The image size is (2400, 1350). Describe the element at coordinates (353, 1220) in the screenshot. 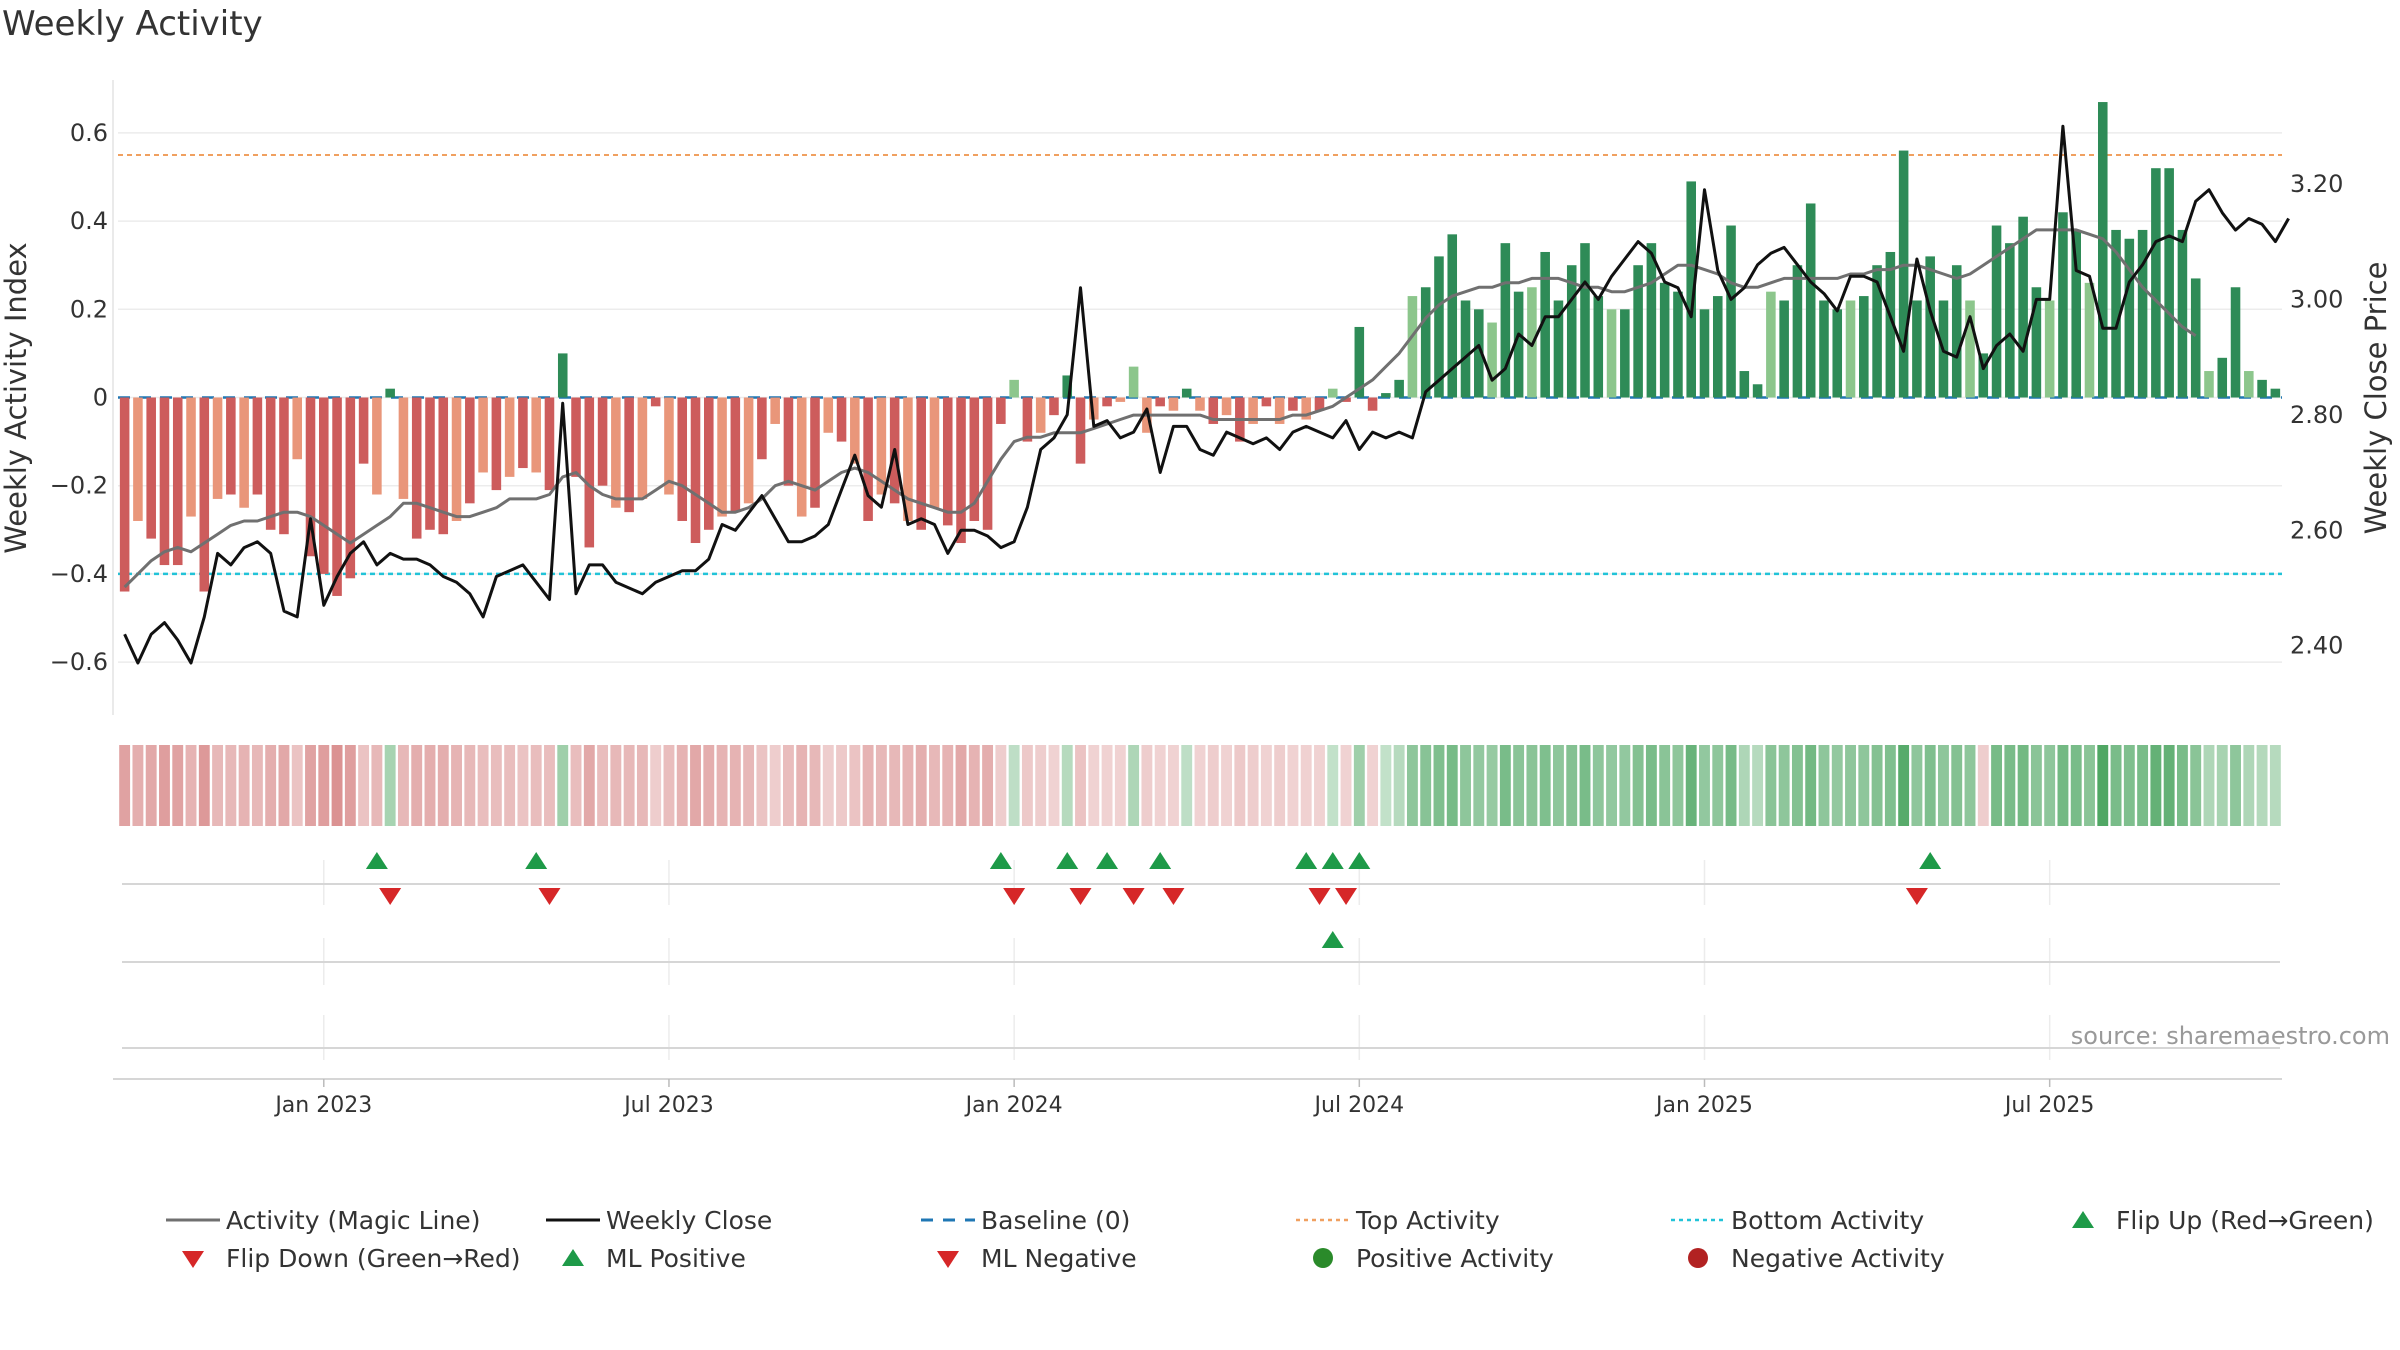

I see `legend-label: Activity (Magic Line)` at that location.